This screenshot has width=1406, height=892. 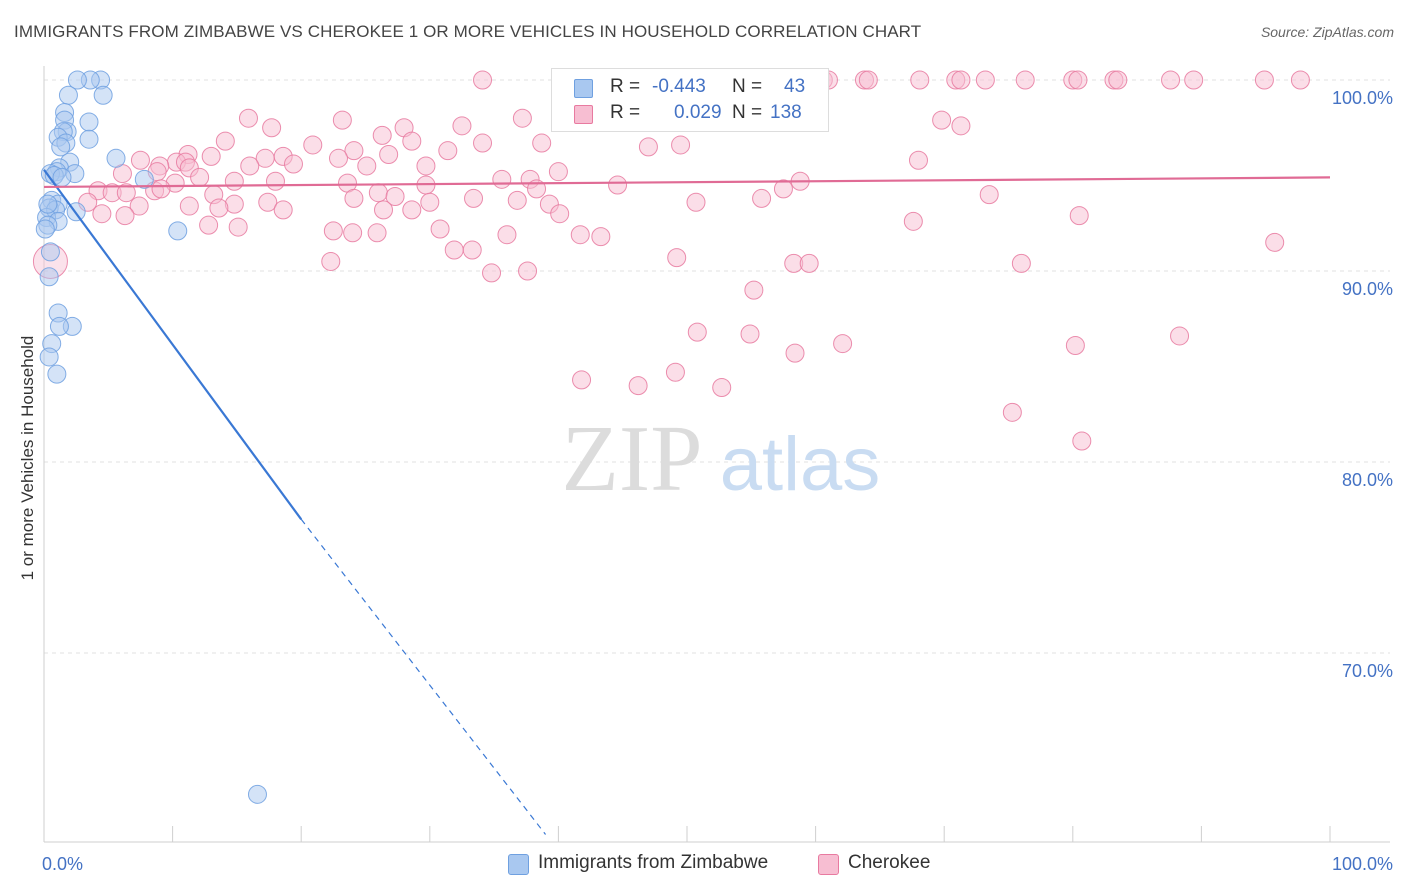 I want to click on x-tick-label-max: 100.0%, so click(x=1362, y=864).